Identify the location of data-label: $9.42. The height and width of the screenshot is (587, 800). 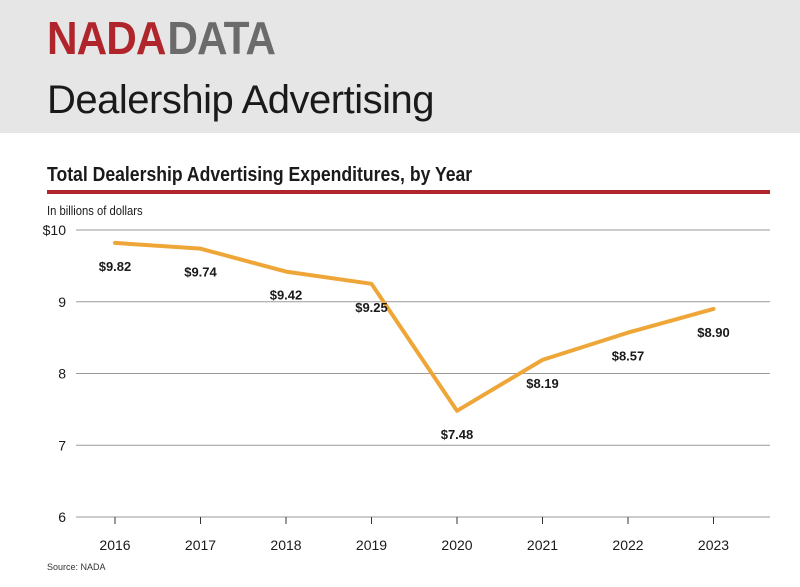
(286, 295).